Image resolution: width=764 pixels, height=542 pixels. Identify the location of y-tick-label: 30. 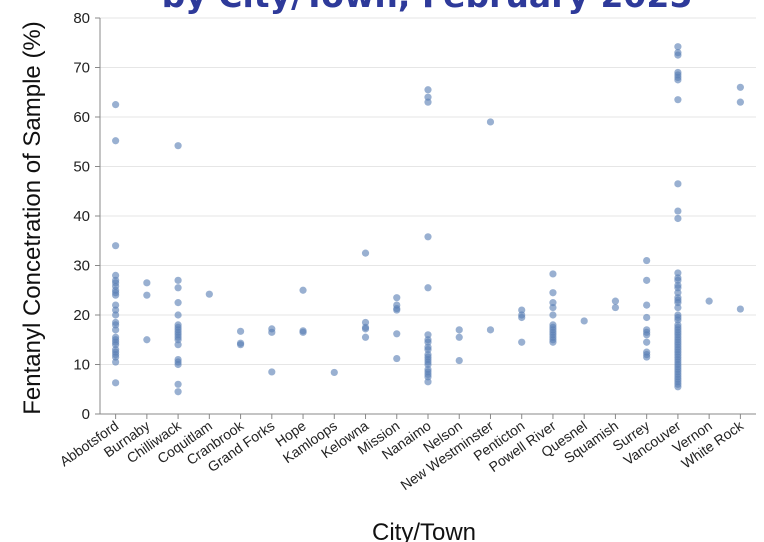
(81, 266).